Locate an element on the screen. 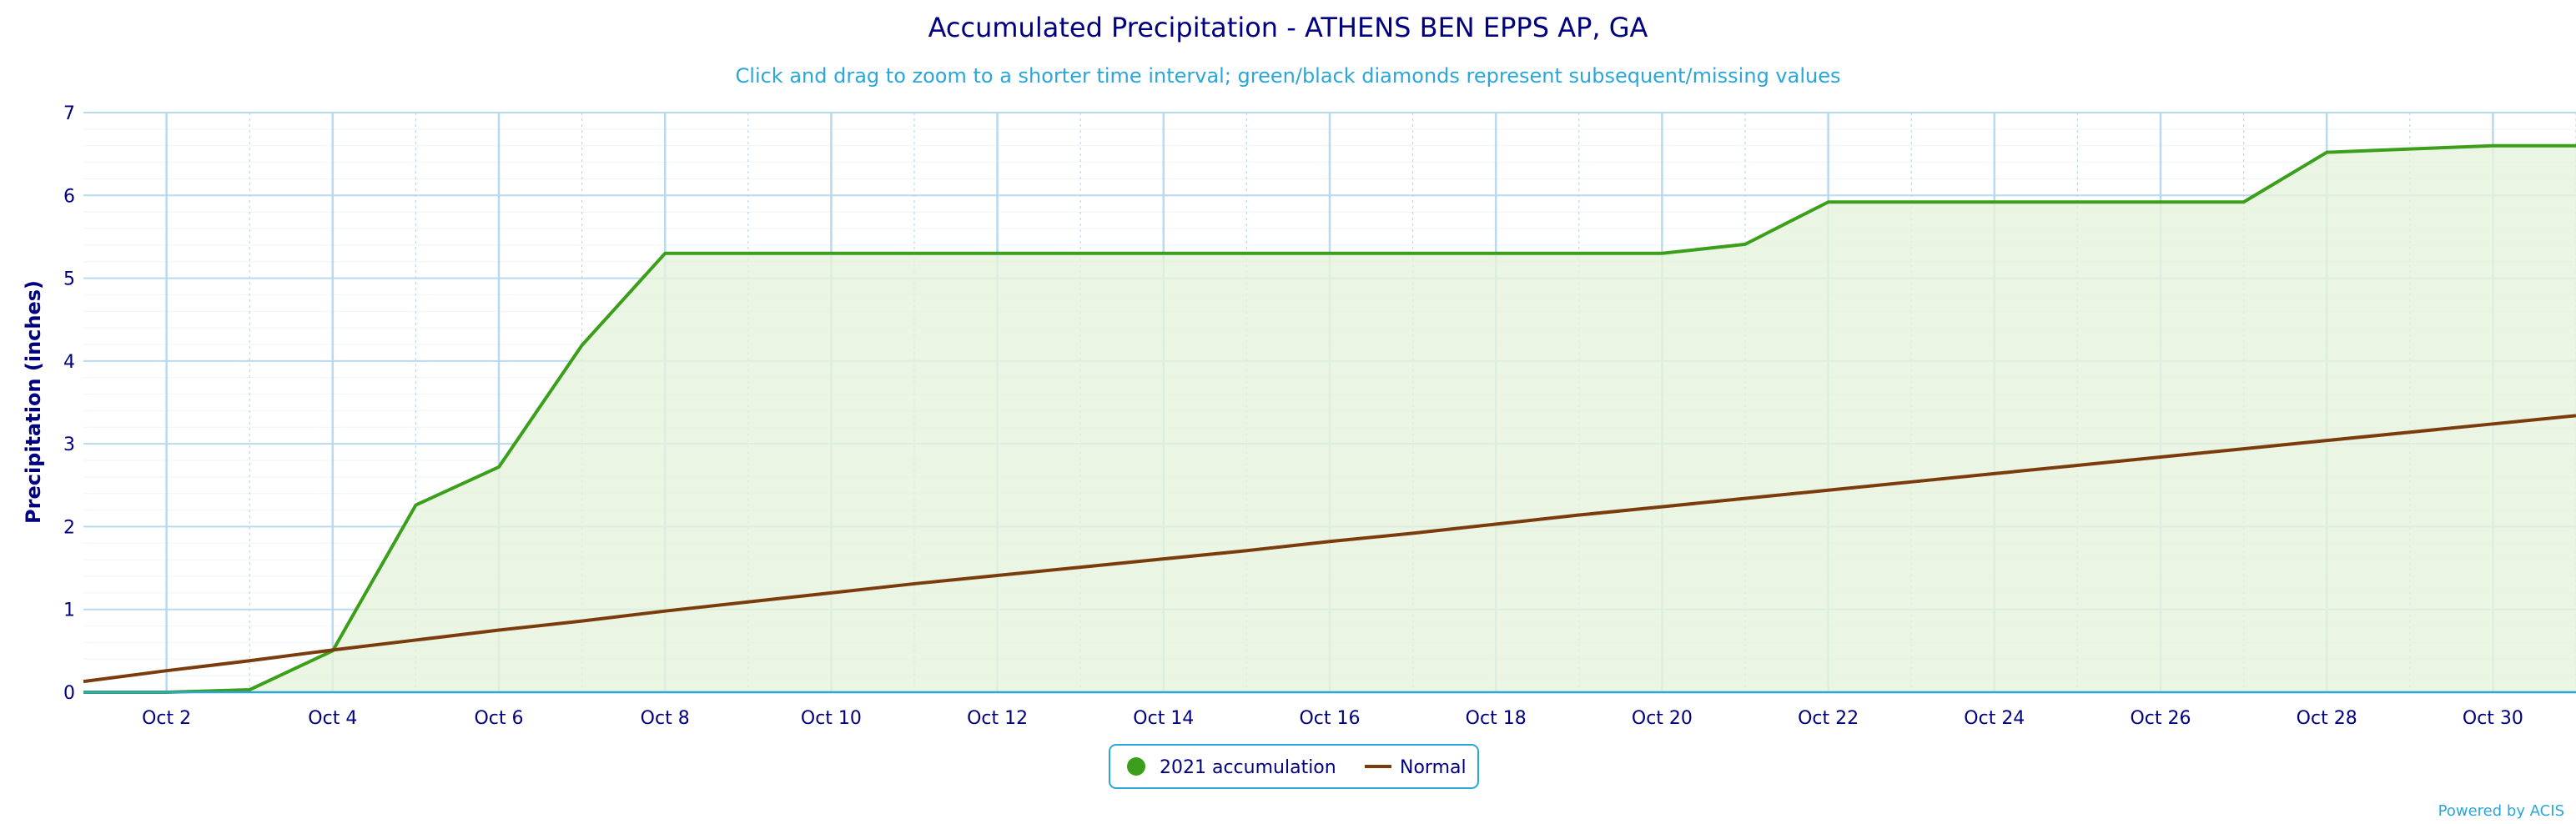 The height and width of the screenshot is (824, 2576). y-tick-label: 0 is located at coordinates (69, 693).